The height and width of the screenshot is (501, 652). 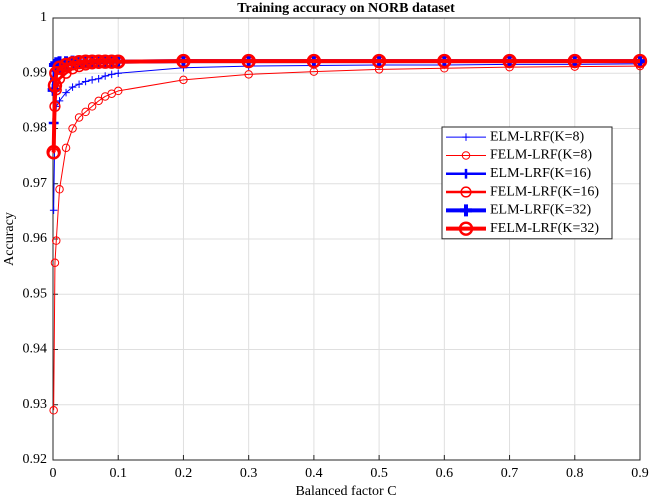 What do you see at coordinates (35, 128) in the screenshot?
I see `y-tick-label: 0.98` at bounding box center [35, 128].